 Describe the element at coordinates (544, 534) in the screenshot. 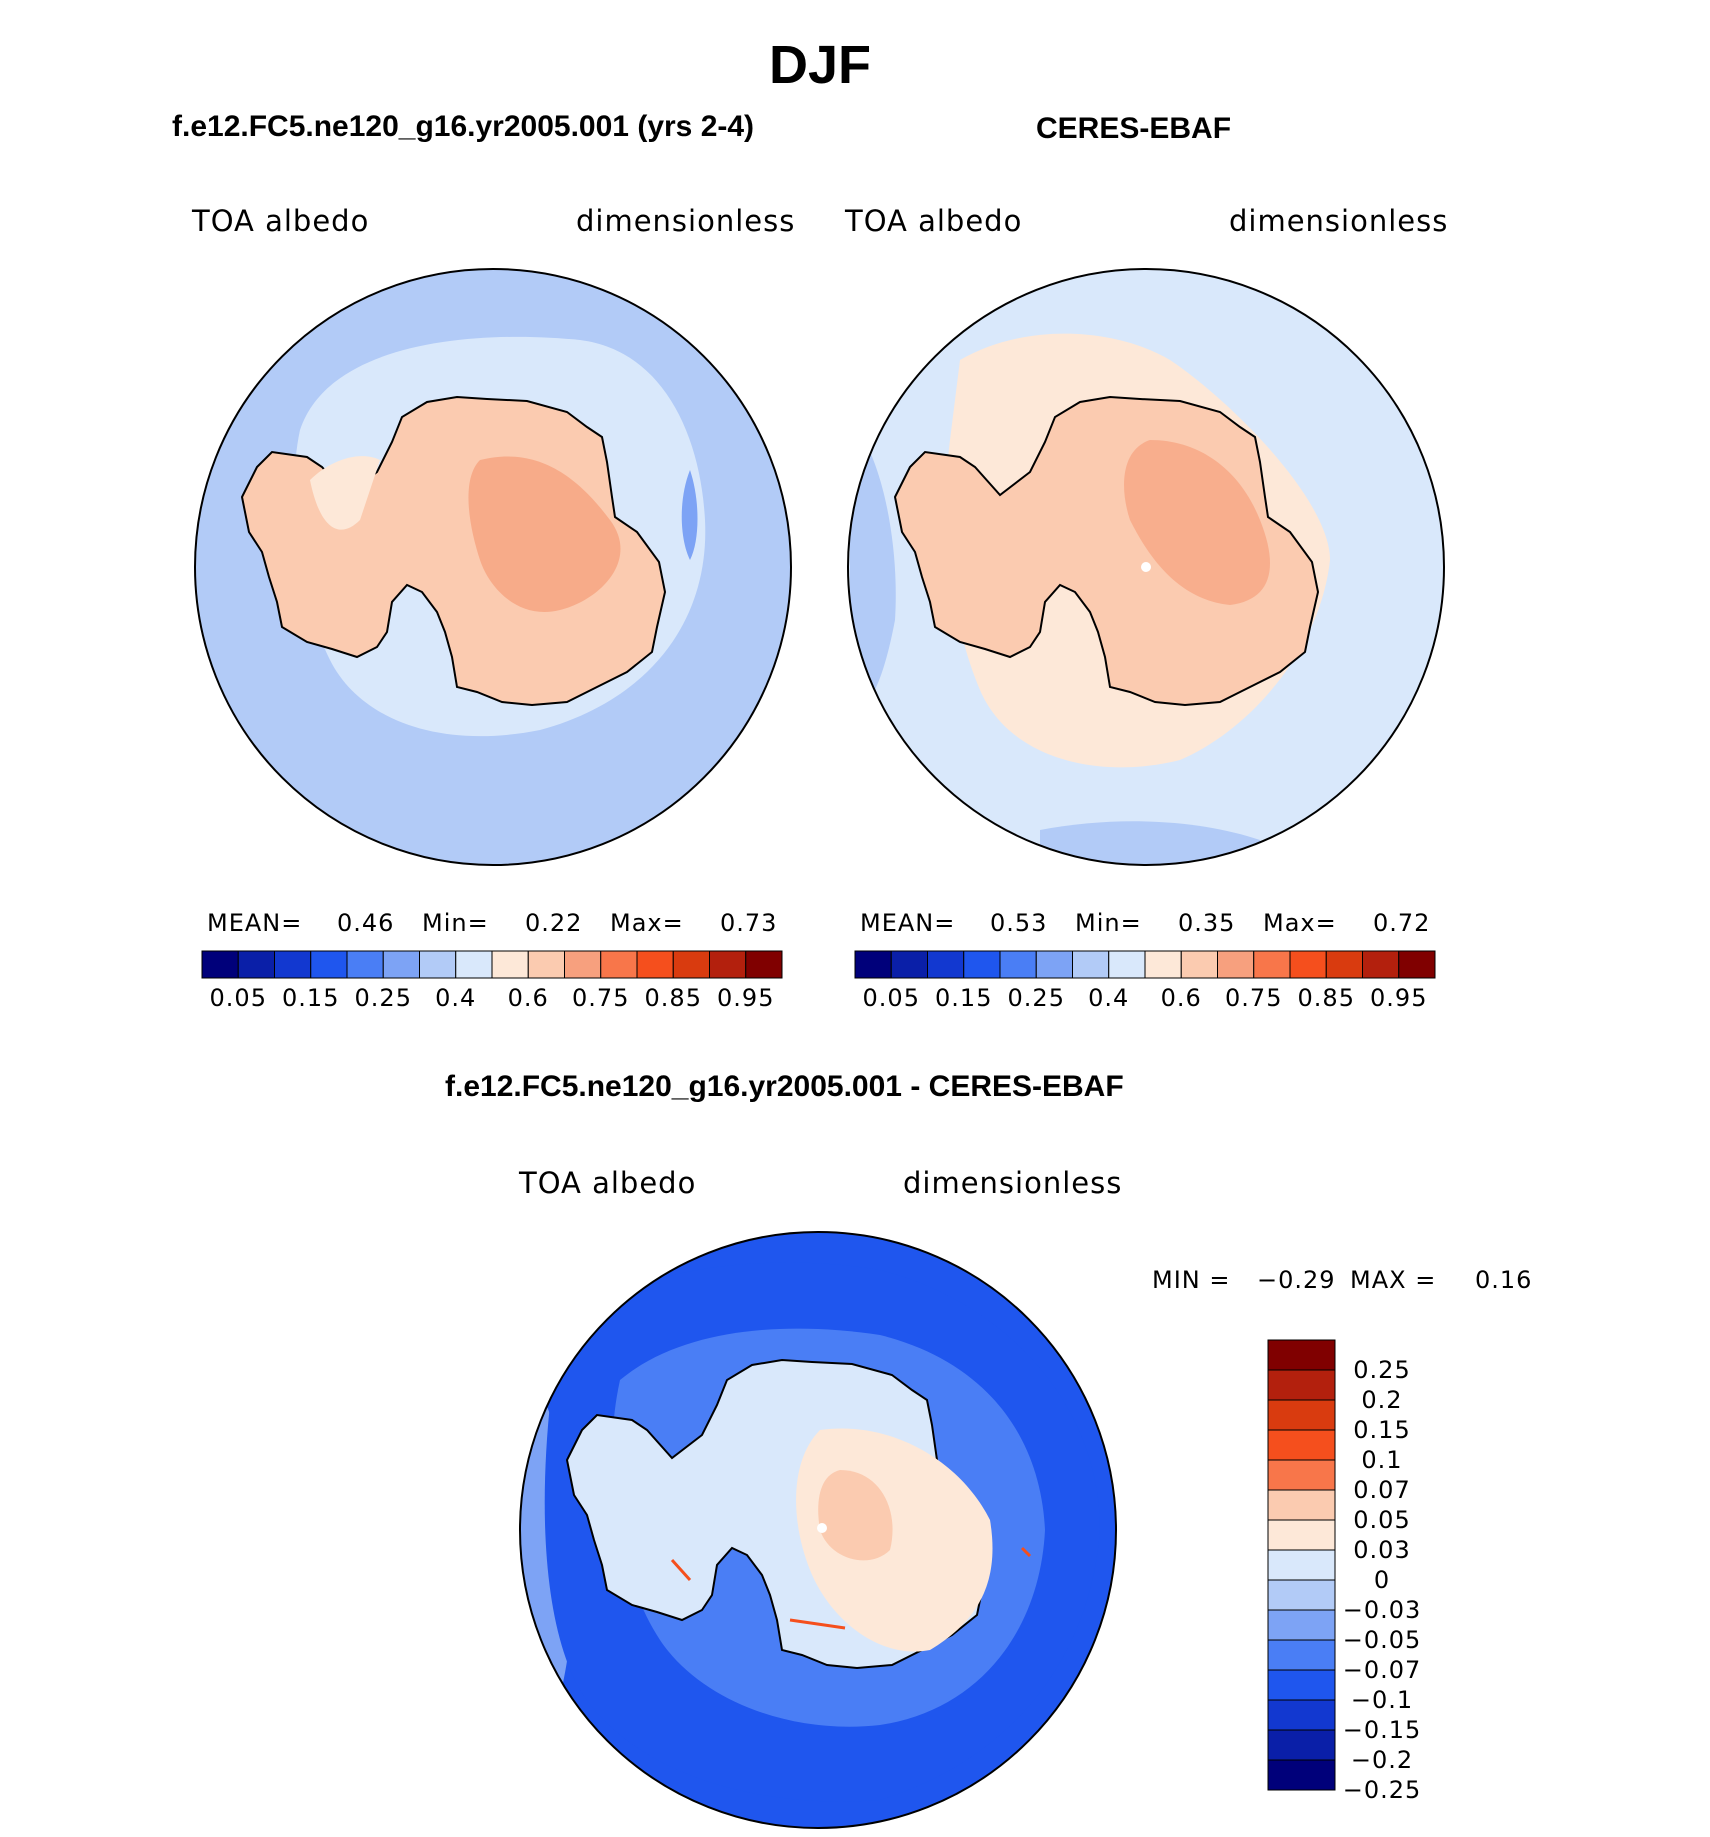

I see `panel-1-plateau` at that location.